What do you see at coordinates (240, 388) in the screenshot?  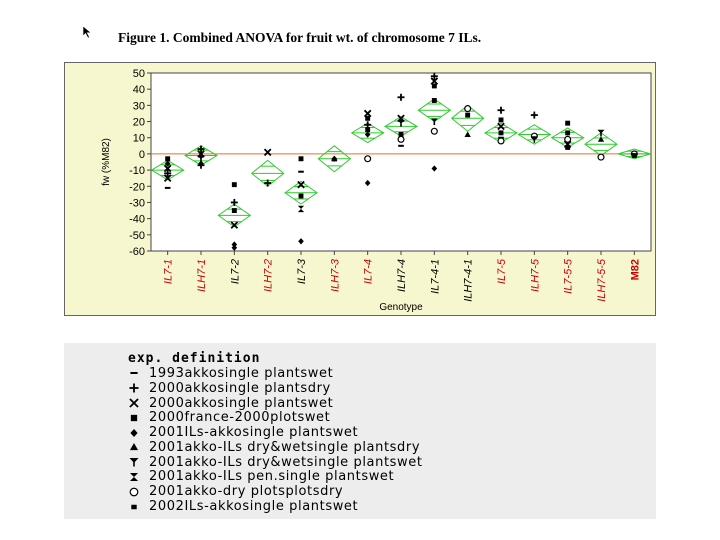 I see `legend-item-label: 2000akkosingle plantsdry` at bounding box center [240, 388].